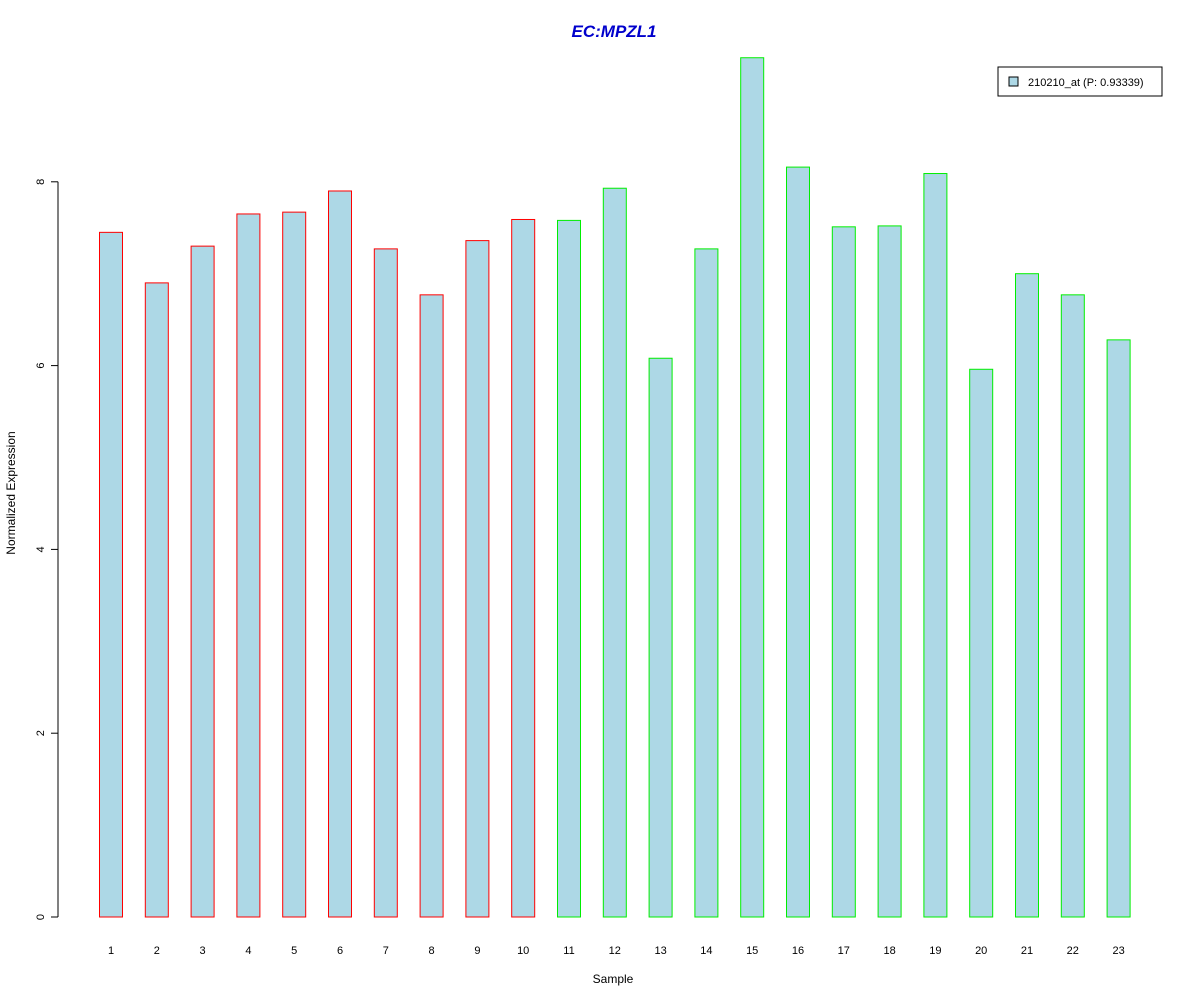 The image size is (1200, 1000). Describe the element at coordinates (41, 182) in the screenshot. I see `y-tick-label: 8` at that location.